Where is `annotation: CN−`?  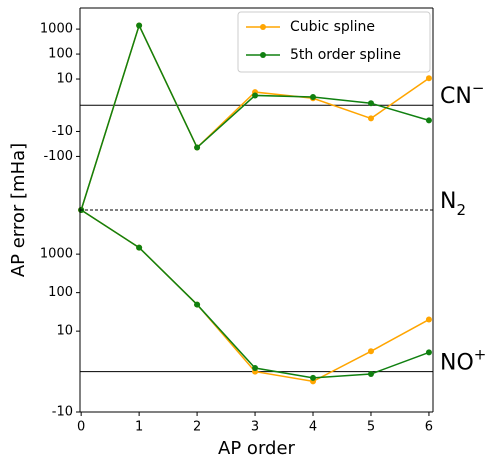 annotation: CN− is located at coordinates (462, 94).